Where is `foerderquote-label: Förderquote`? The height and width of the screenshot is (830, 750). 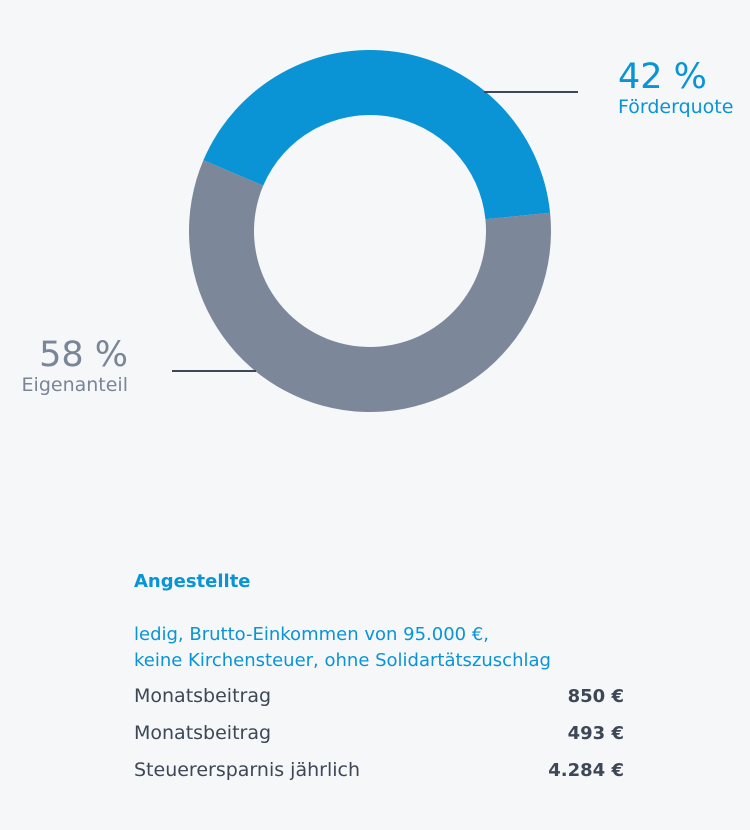 foerderquote-label: Förderquote is located at coordinates (676, 107).